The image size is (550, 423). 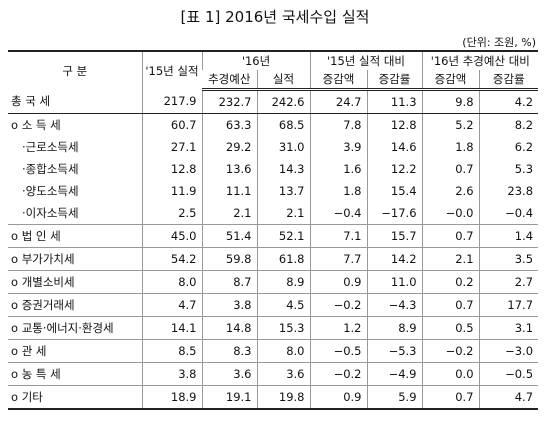 I want to click on row-label: o 개별소비세, so click(x=75, y=282).